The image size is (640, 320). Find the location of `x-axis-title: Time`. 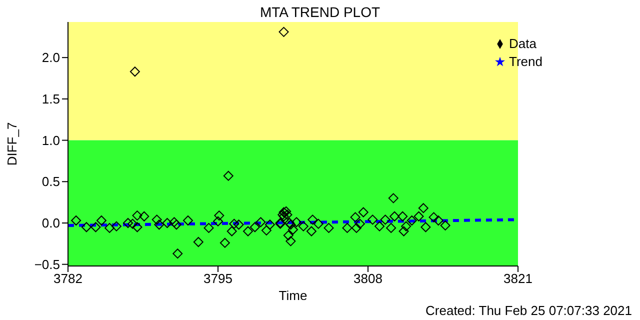

x-axis-title: Time is located at coordinates (293, 295).